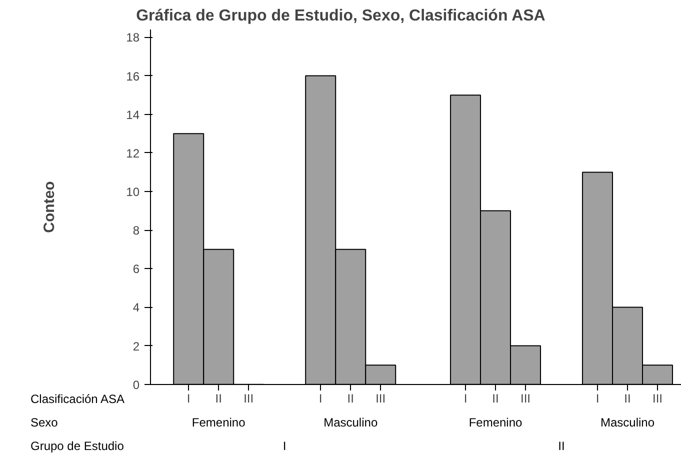  Describe the element at coordinates (136, 231) in the screenshot. I see `y-tick-label: 8` at that location.